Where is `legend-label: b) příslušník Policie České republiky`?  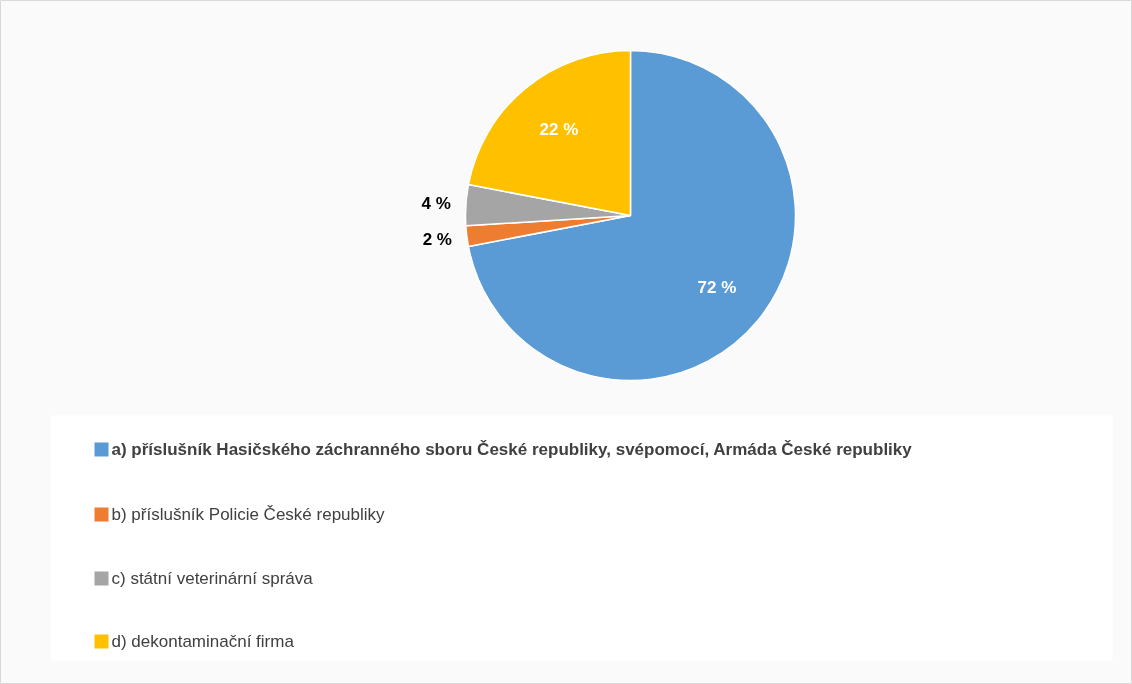
legend-label: b) příslušník Policie České republiky is located at coordinates (248, 514).